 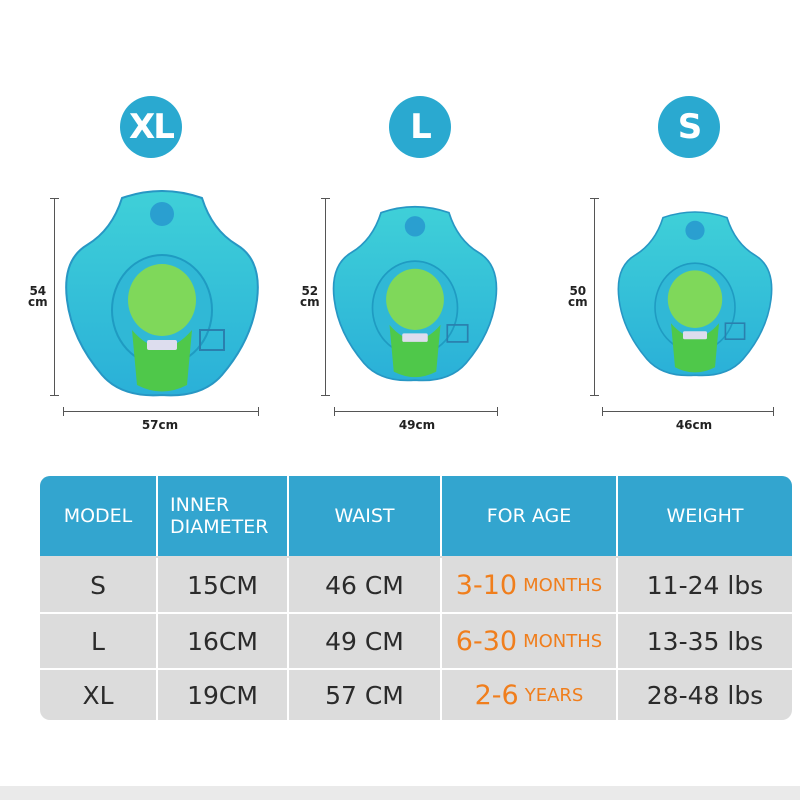 I want to click on header-weight: WEIGHT, so click(x=705, y=516).